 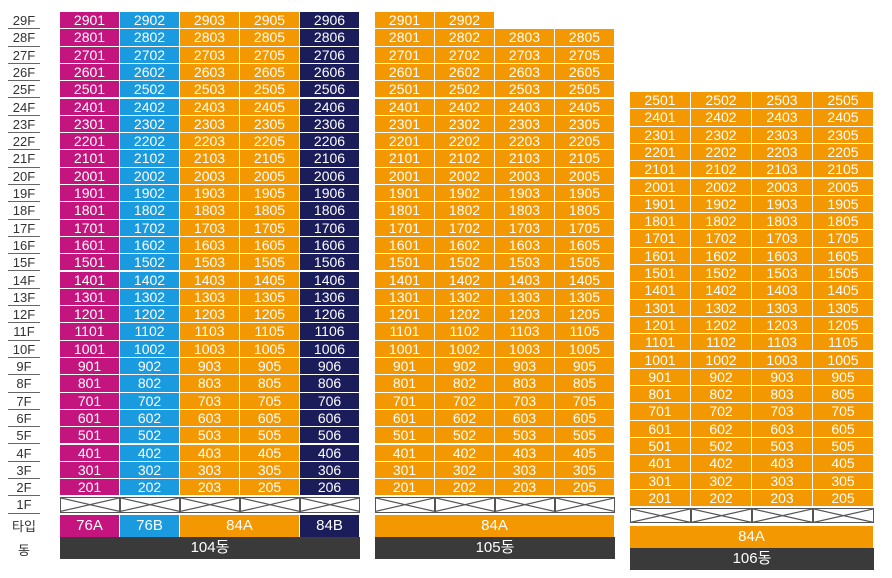 I want to click on unit-cell: 1501, so click(x=405, y=263).